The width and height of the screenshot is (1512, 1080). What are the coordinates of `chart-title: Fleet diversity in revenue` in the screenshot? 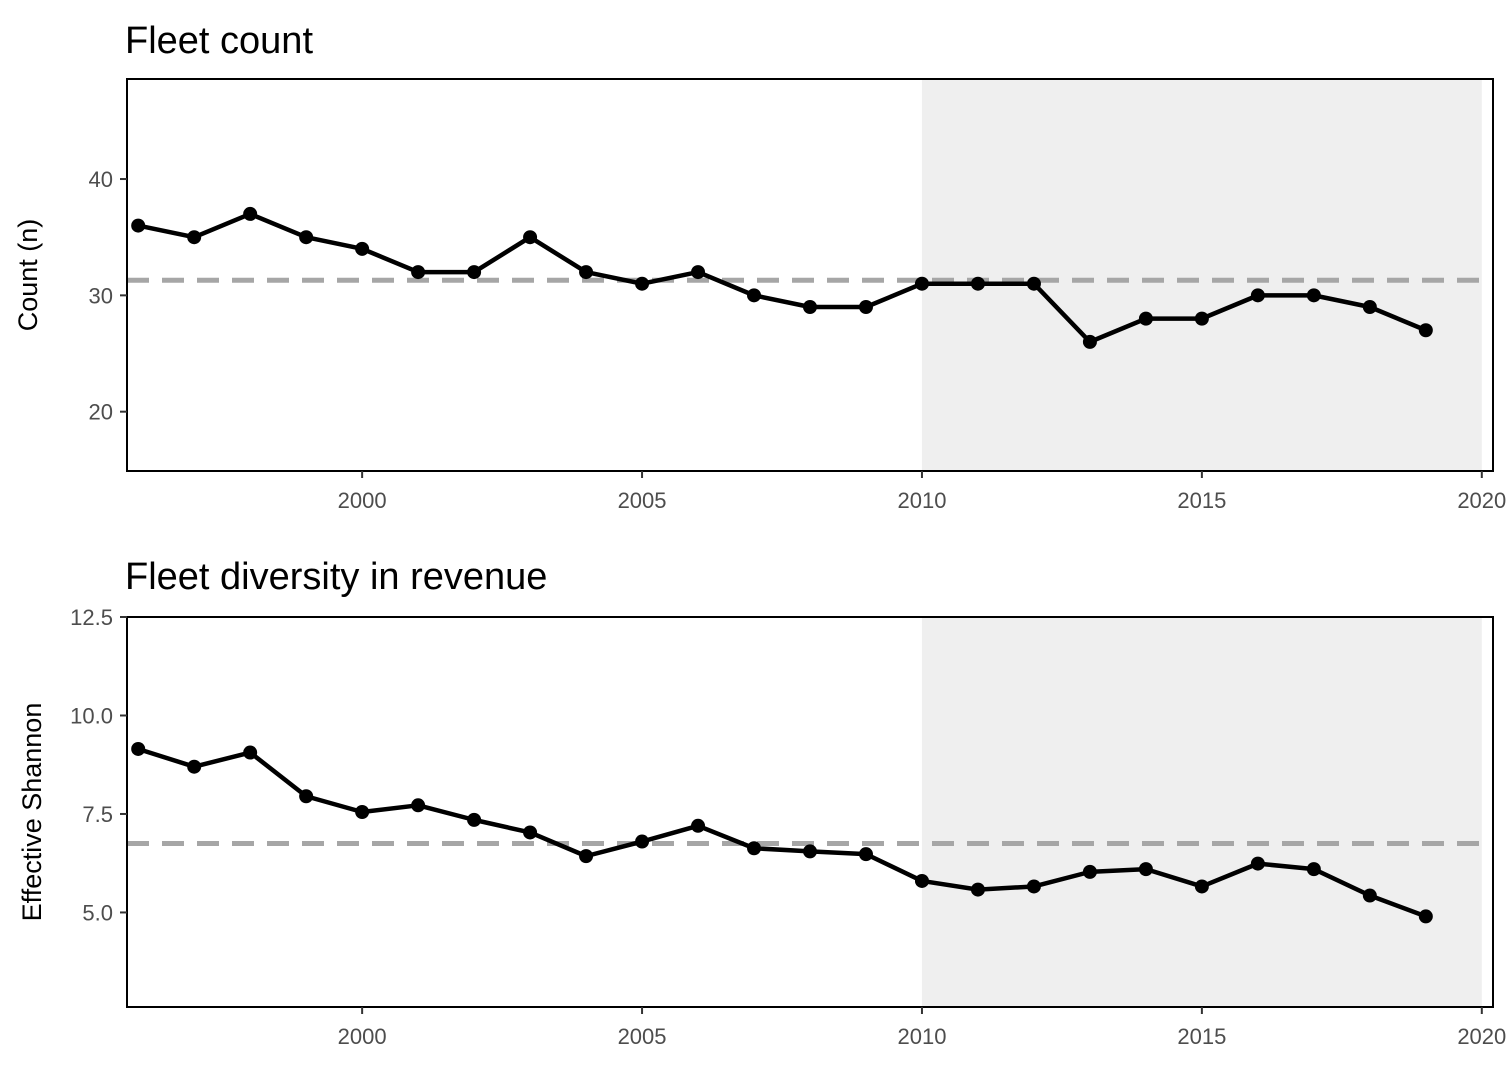 It's located at (336, 577).